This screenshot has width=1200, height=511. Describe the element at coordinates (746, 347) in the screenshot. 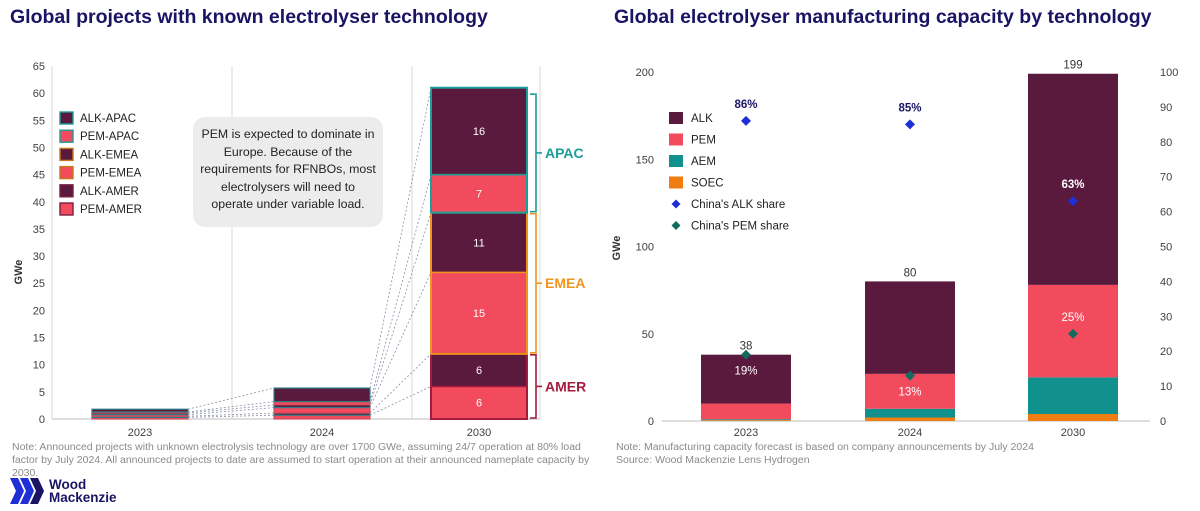

I see `right-total-label: 38` at that location.